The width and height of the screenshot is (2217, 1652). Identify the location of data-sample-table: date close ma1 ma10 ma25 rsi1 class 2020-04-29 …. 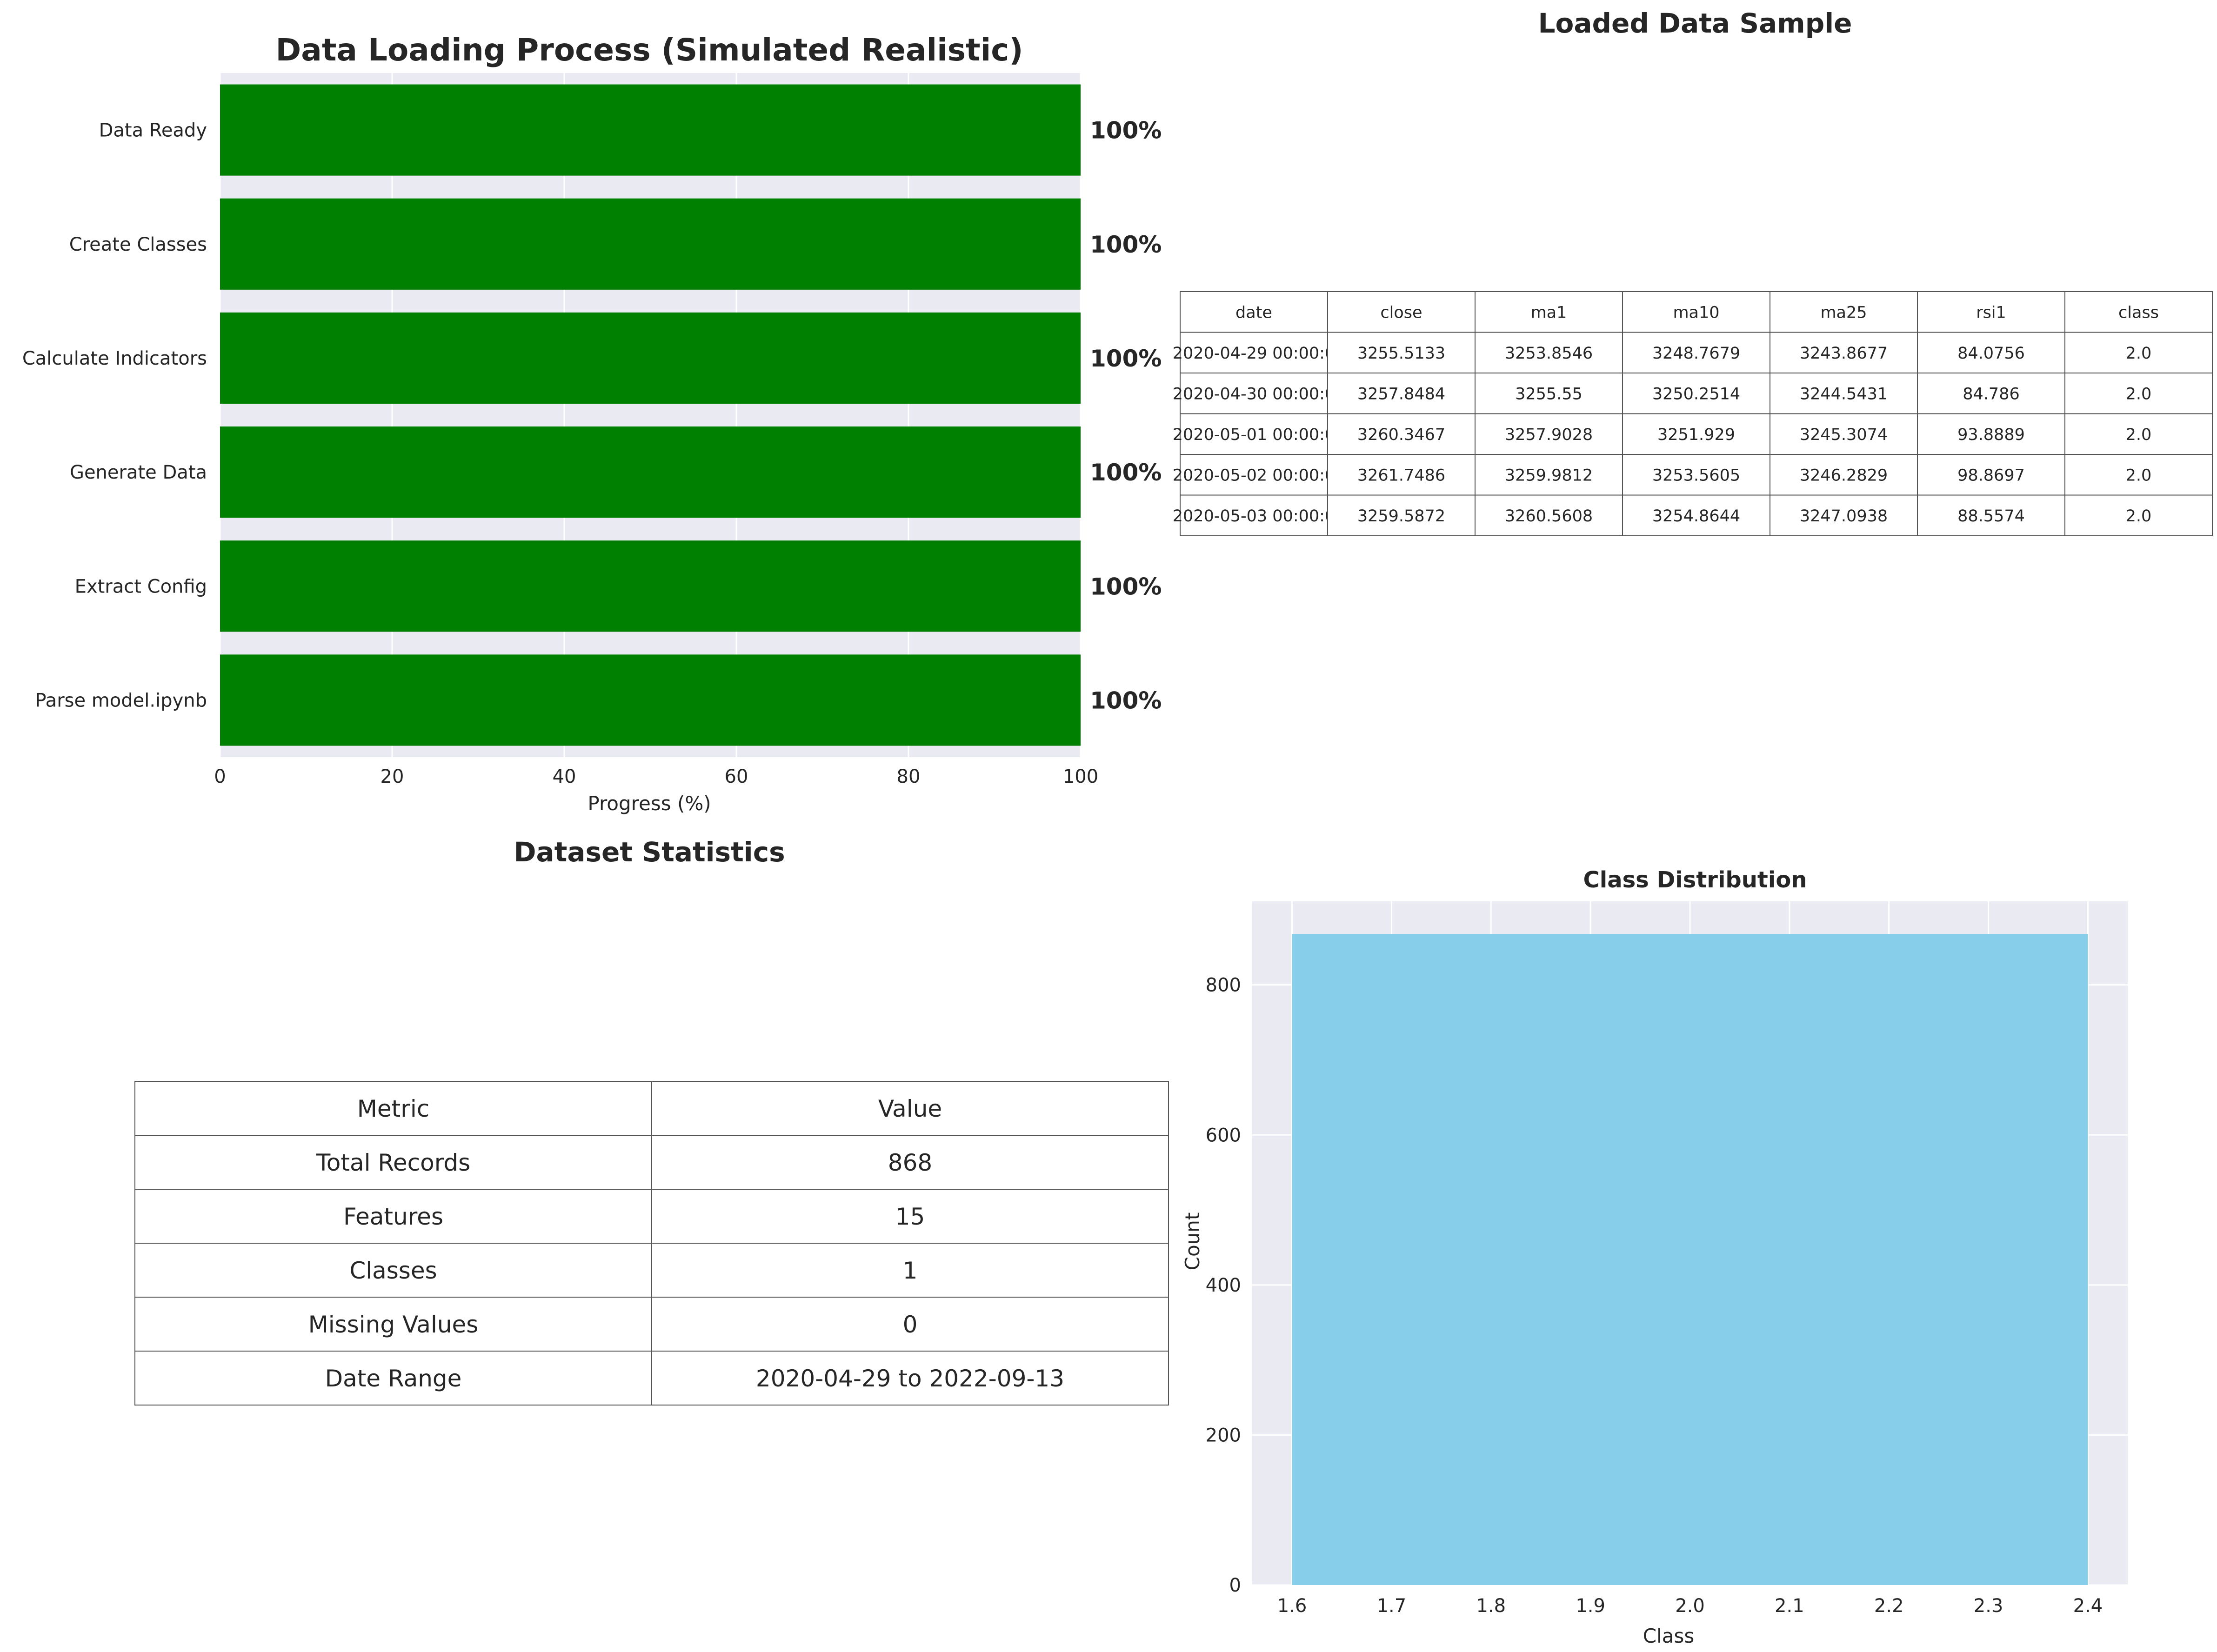
(1693, 413).